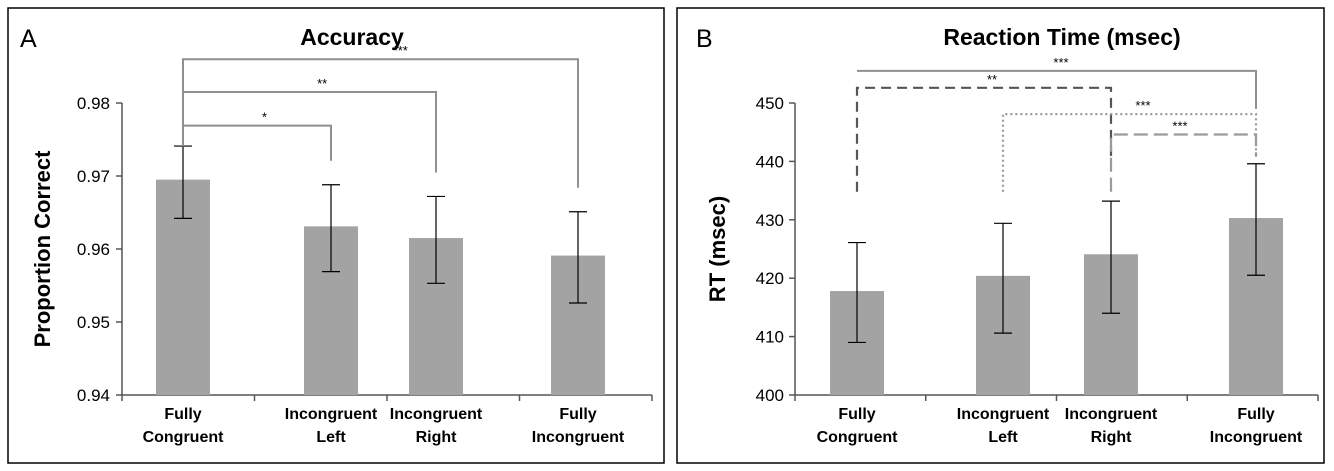 The height and width of the screenshot is (471, 1334). I want to click on panel-b-letter: B, so click(704, 39).